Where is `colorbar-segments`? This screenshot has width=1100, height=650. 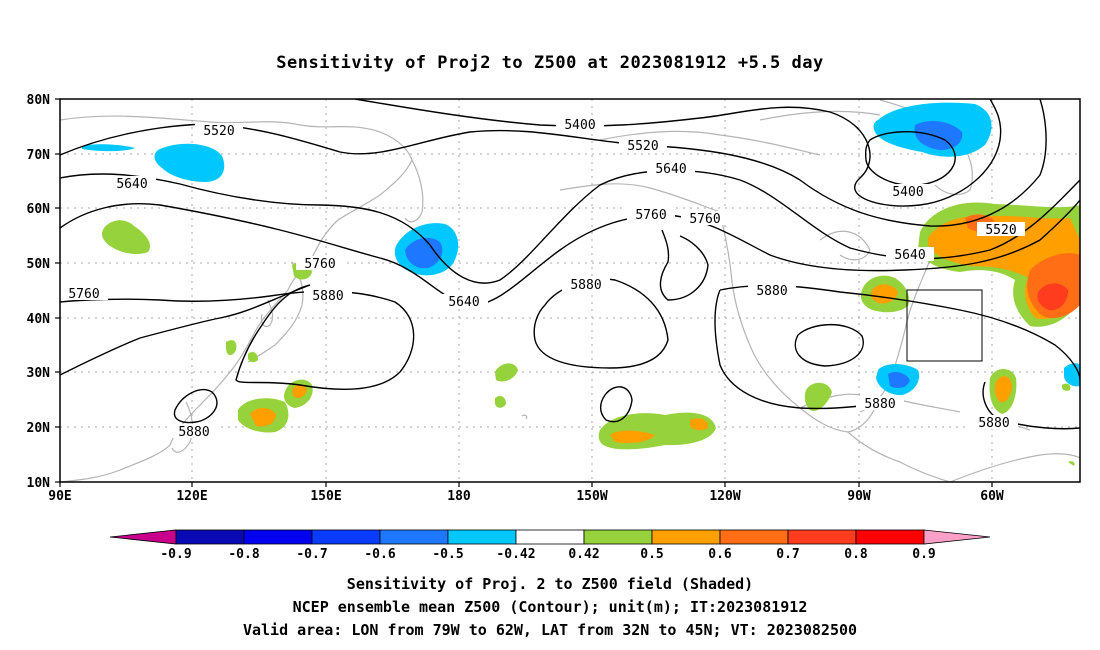 colorbar-segments is located at coordinates (550, 537).